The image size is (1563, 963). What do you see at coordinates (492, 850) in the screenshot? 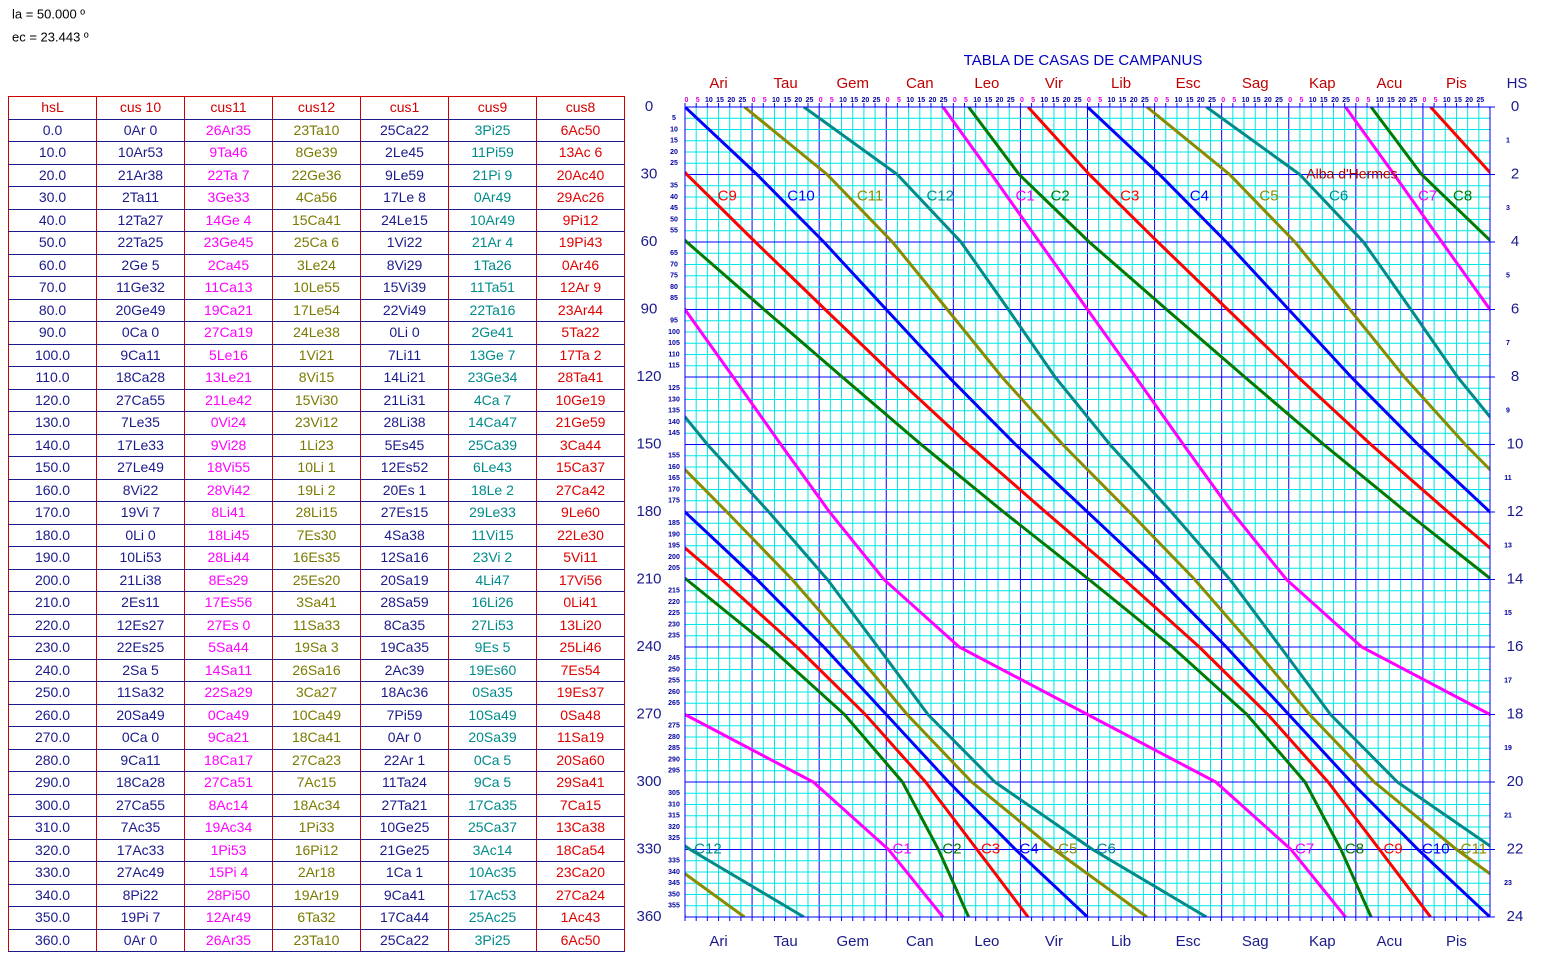
I see `cell: 3Ac14` at bounding box center [492, 850].